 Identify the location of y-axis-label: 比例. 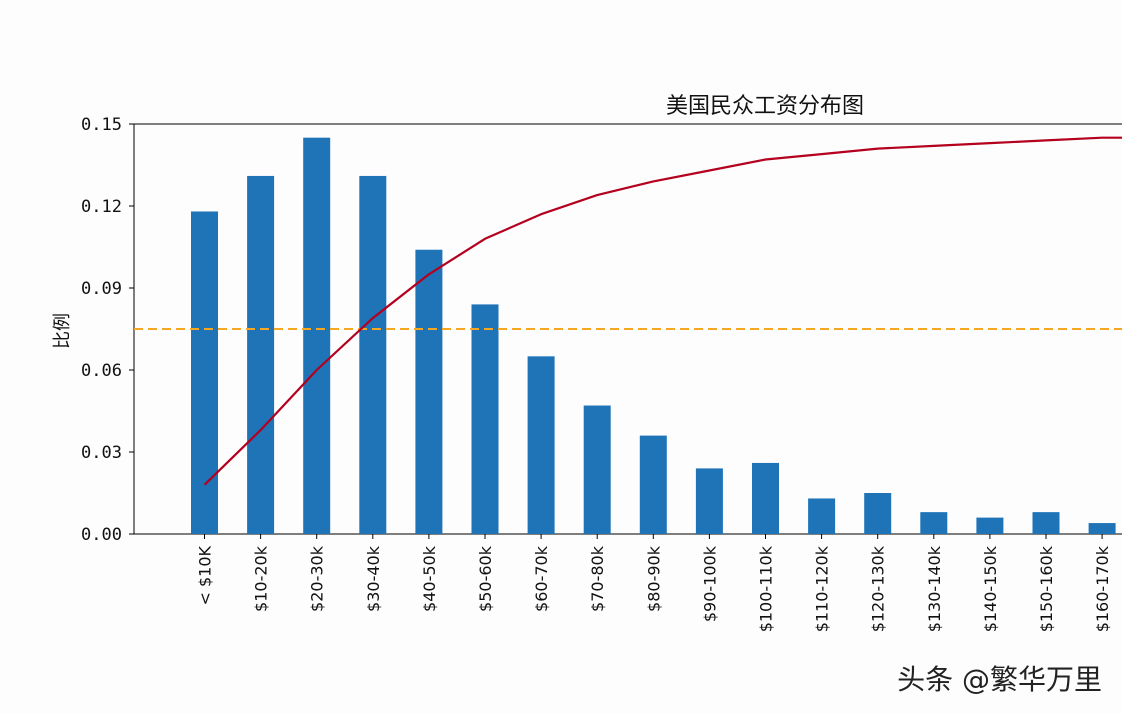
(62, 331).